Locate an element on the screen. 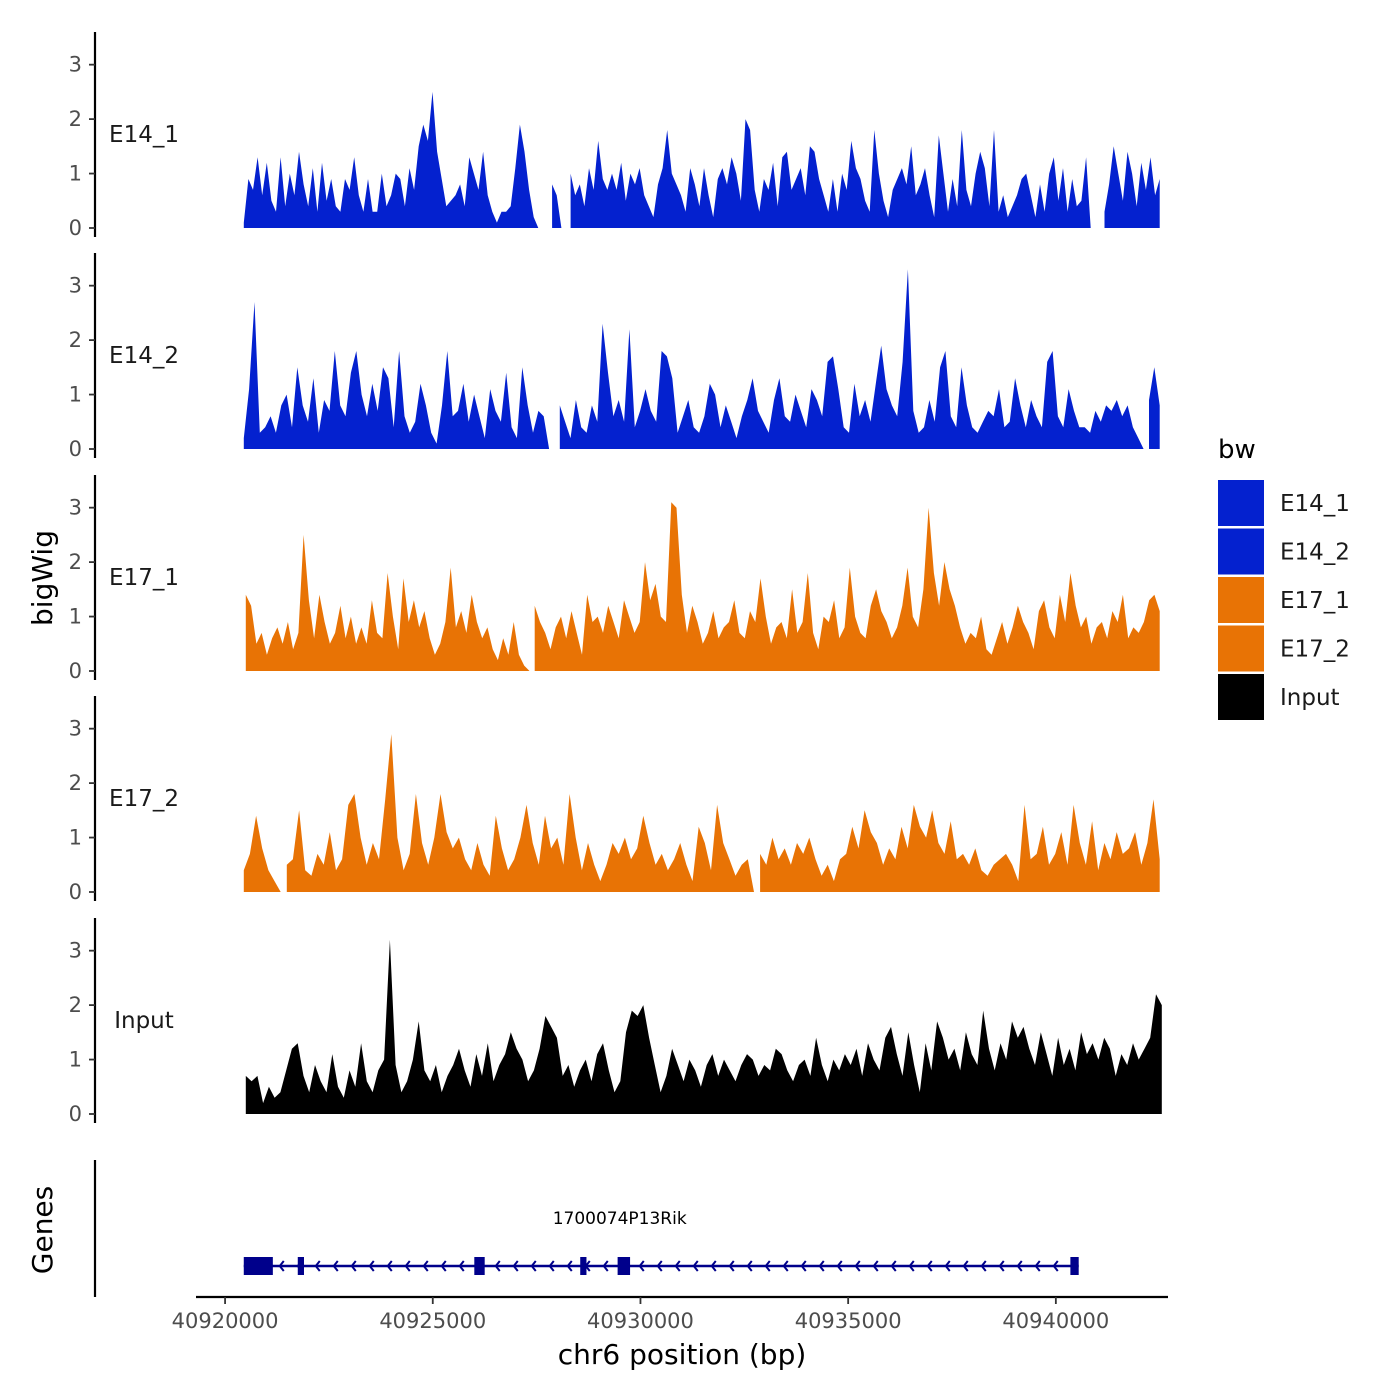  track-label: E17_2 is located at coordinates (144, 799).